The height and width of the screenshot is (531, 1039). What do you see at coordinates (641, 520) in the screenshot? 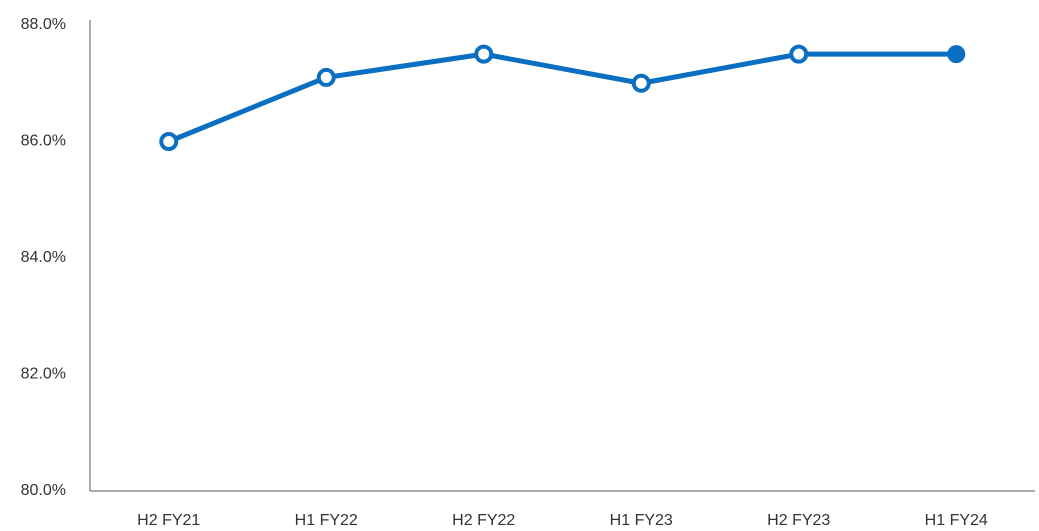
I see `x-tick-label: H1 FY23` at bounding box center [641, 520].